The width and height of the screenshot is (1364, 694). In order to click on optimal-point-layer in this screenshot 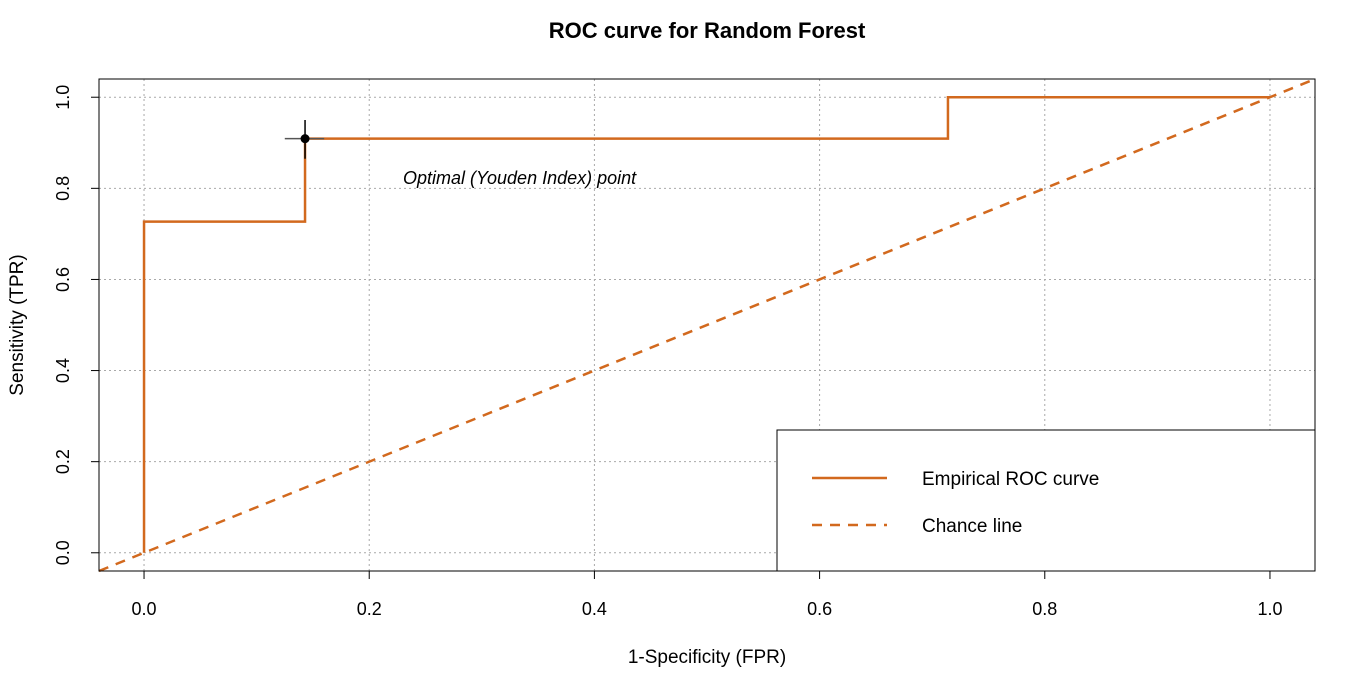, I will do `click(304, 139)`.